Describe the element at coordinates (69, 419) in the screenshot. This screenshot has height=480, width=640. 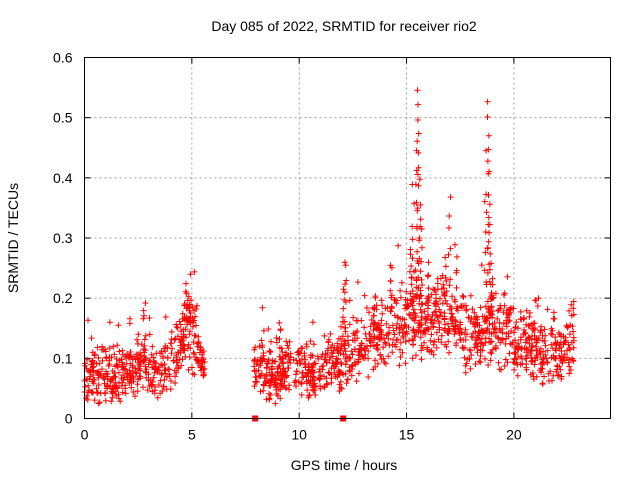
I see `y-tick-label: 0` at that location.